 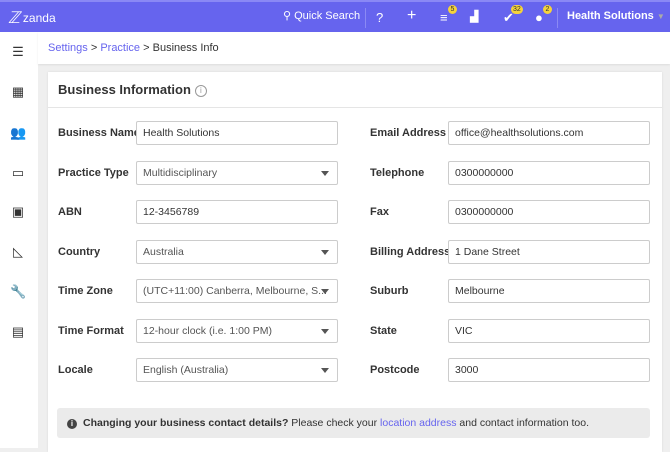 I want to click on add-icon: +, so click(x=412, y=15).